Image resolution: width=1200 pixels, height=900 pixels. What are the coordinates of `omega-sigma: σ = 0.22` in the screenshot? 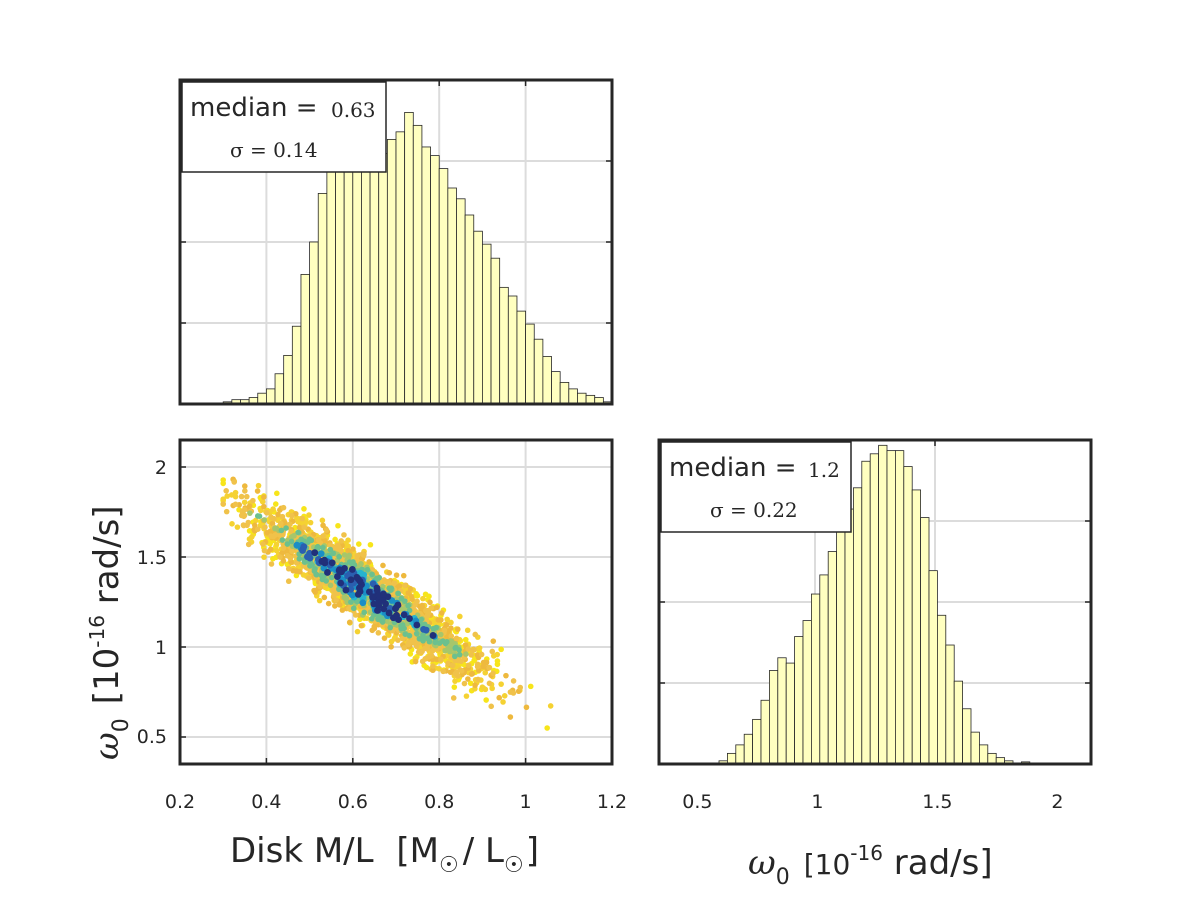 It's located at (754, 510).